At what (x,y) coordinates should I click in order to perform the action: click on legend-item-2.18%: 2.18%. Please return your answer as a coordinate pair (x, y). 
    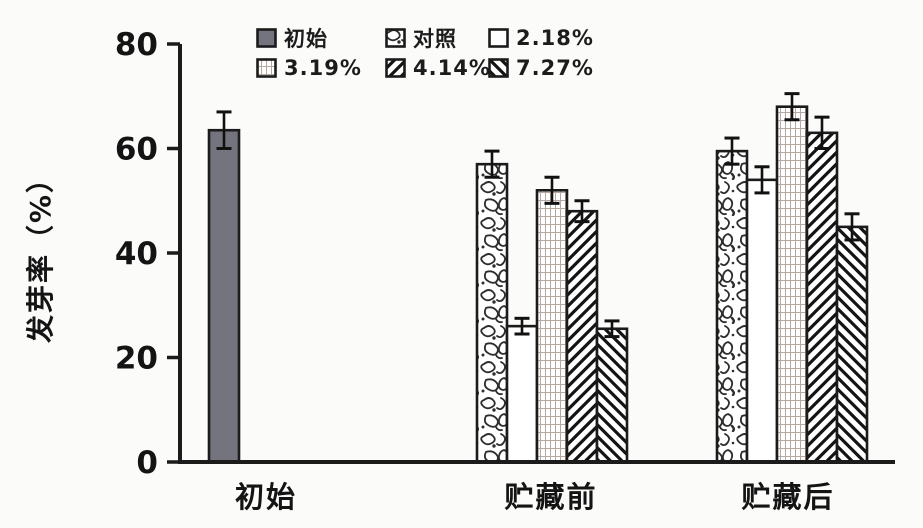
    Looking at the image, I should click on (541, 38).